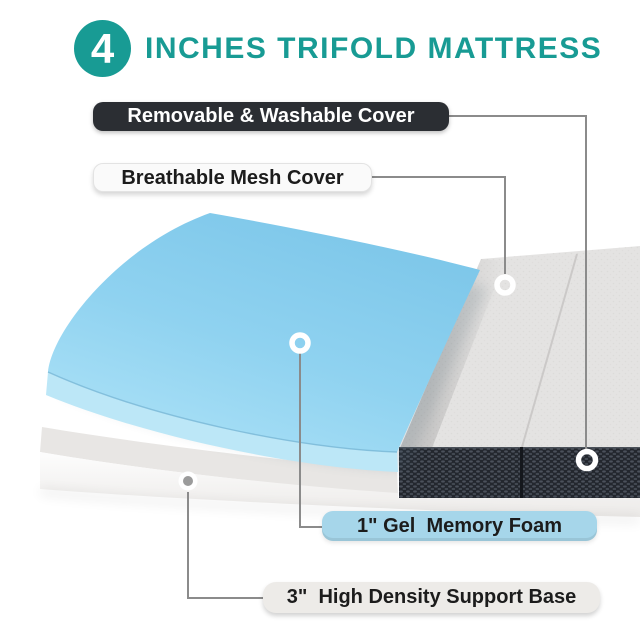  Describe the element at coordinates (587, 460) in the screenshot. I see `ring-removable-cover` at that location.